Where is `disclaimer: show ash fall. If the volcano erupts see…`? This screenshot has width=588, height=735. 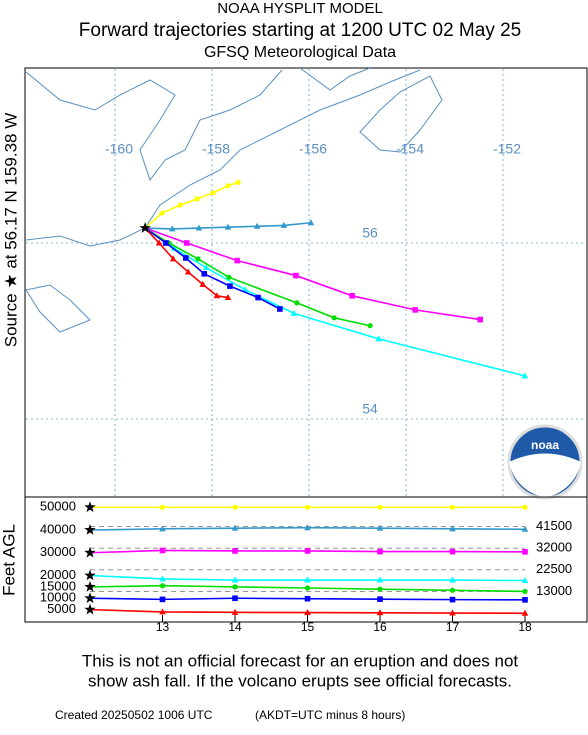
disclaimer: show ash fall. If the volcano erupts see… is located at coordinates (300, 680).